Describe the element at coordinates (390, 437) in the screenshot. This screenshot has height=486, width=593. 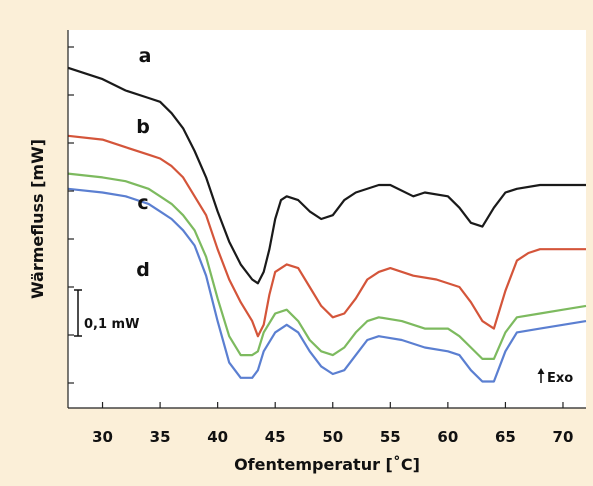
I see `x-tick-label: 55` at that location.